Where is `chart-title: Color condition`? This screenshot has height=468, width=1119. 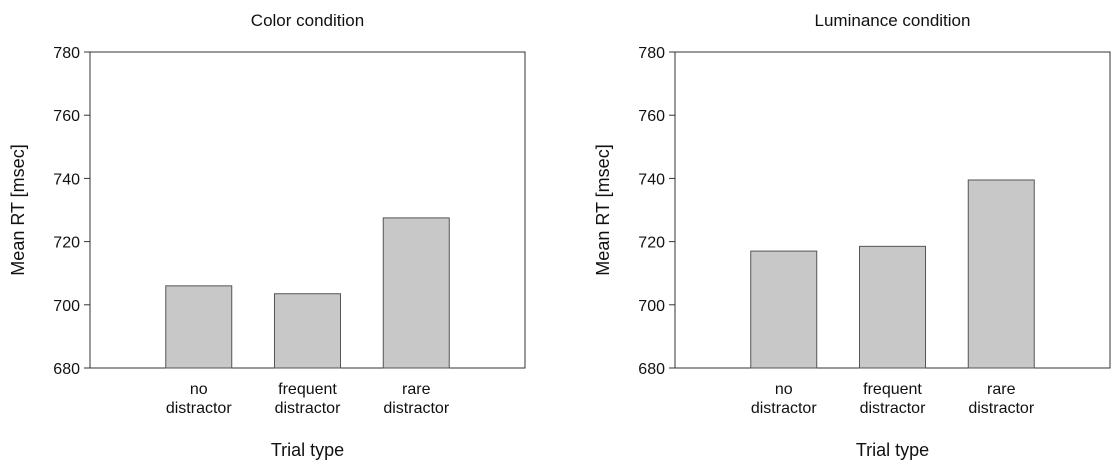 chart-title: Color condition is located at coordinates (307, 20).